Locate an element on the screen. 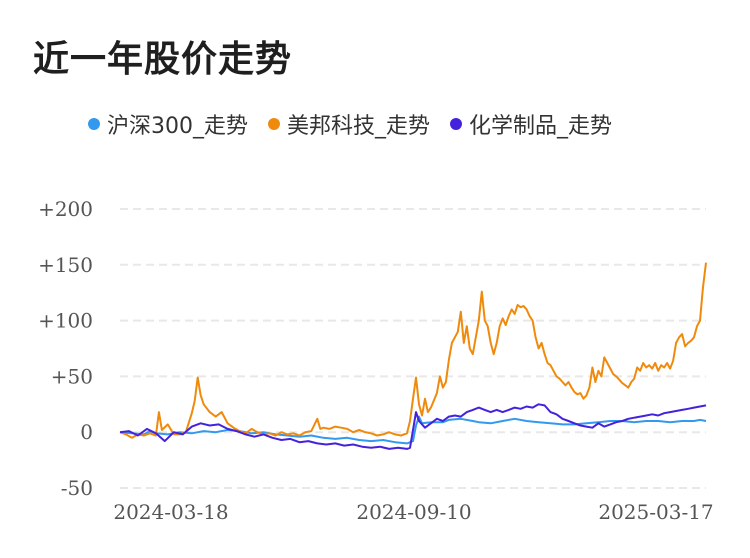 The height and width of the screenshot is (558, 750). legend-label-chemical: 化学制品_走势 is located at coordinates (541, 126).